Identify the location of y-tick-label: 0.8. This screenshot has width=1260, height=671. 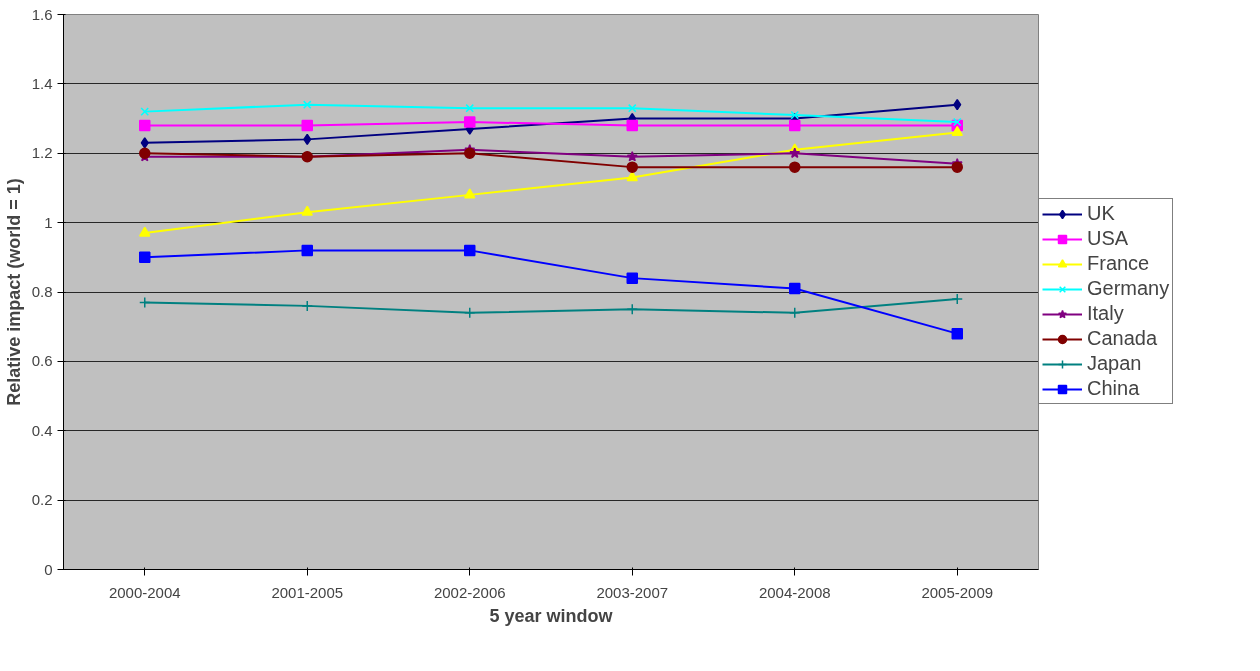
(42, 291).